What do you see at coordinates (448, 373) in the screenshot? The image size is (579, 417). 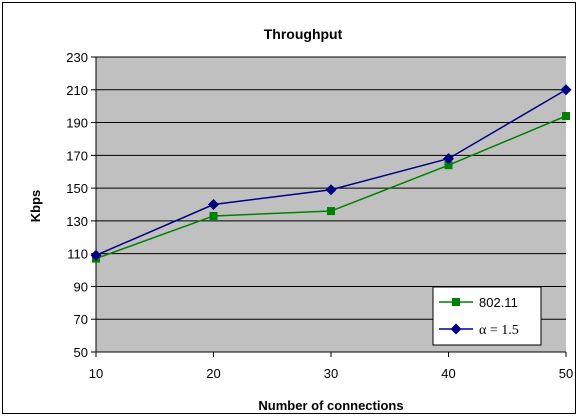 I see `x-tick-label: 40` at bounding box center [448, 373].